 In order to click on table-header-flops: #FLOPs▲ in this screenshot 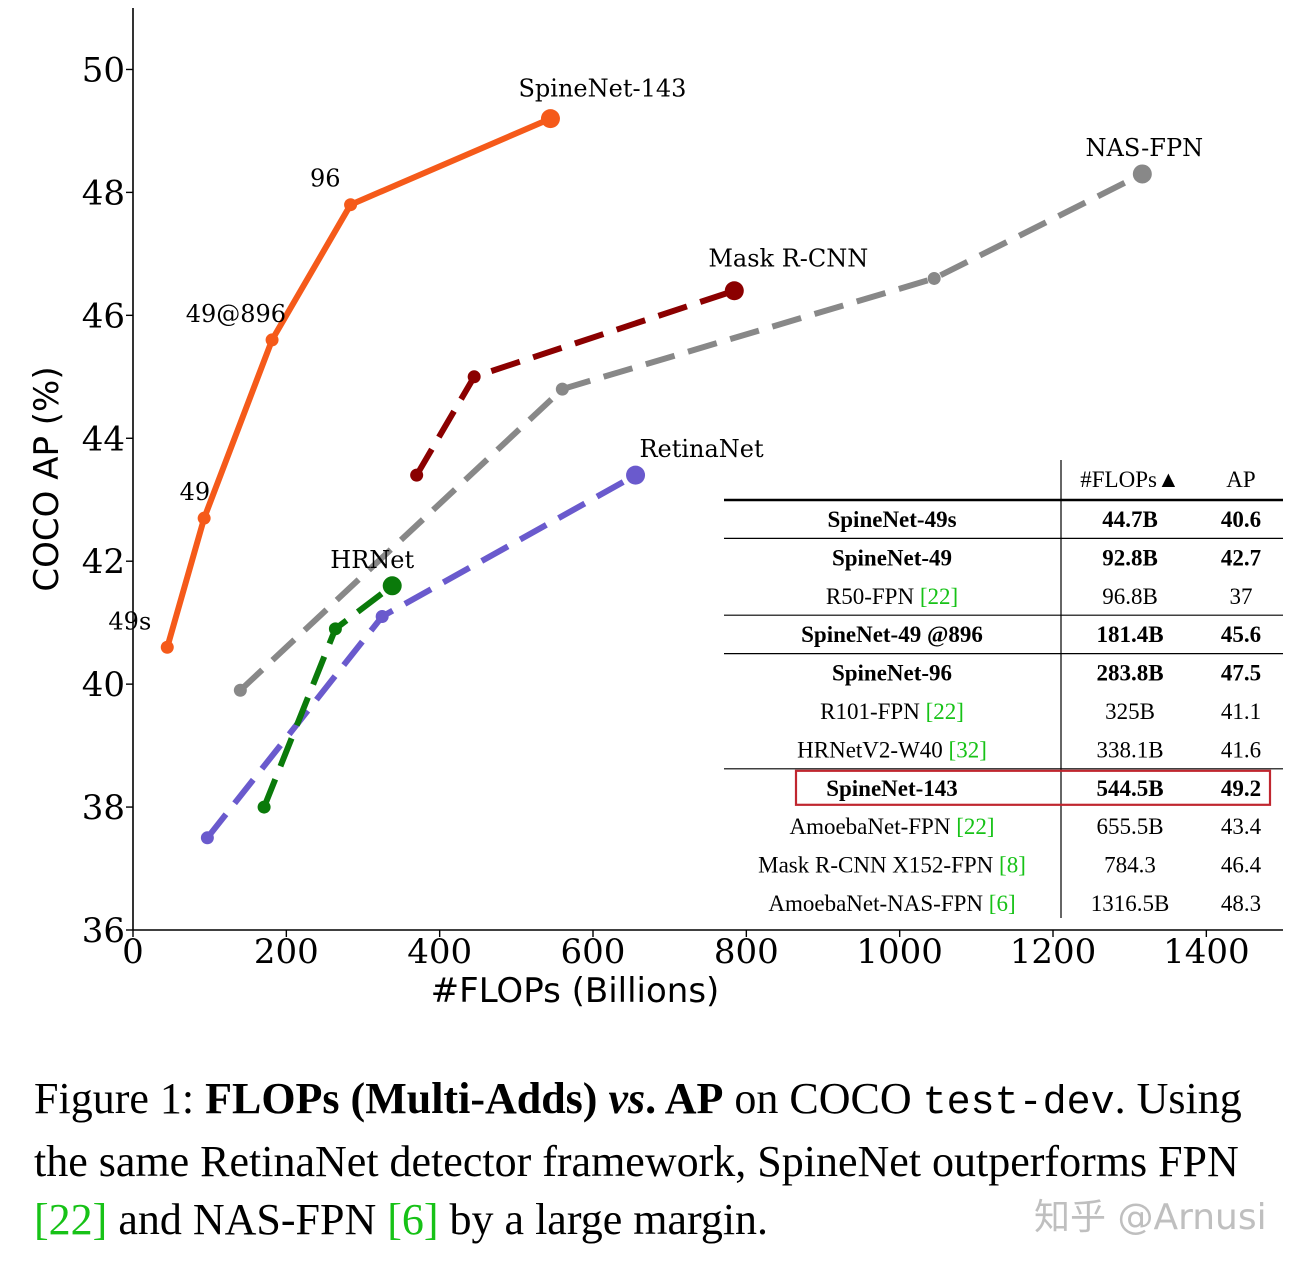, I will do `click(1129, 479)`.